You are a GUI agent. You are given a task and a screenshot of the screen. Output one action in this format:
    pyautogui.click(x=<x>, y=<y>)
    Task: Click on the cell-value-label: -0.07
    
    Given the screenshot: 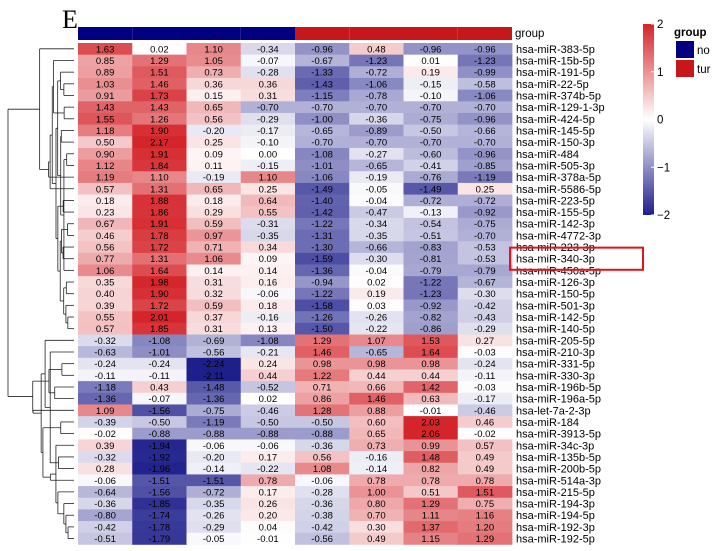 What is the action you would take?
    pyautogui.click(x=268, y=61)
    